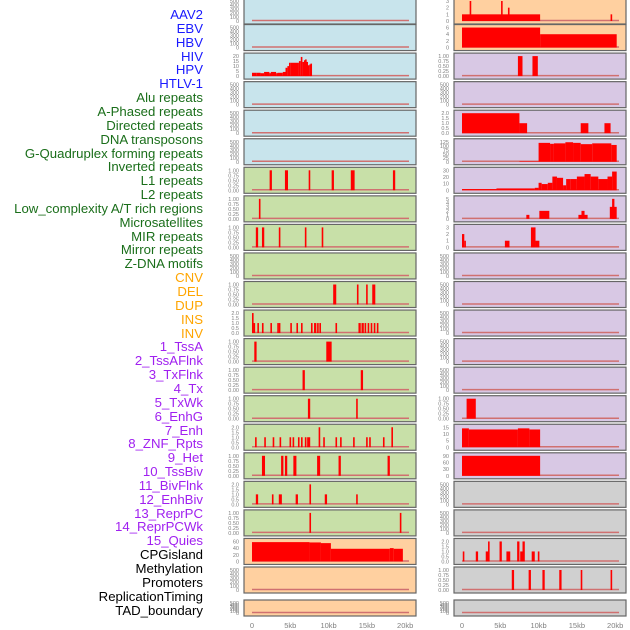  I want to click on track-label: 9_Het, so click(185, 458).